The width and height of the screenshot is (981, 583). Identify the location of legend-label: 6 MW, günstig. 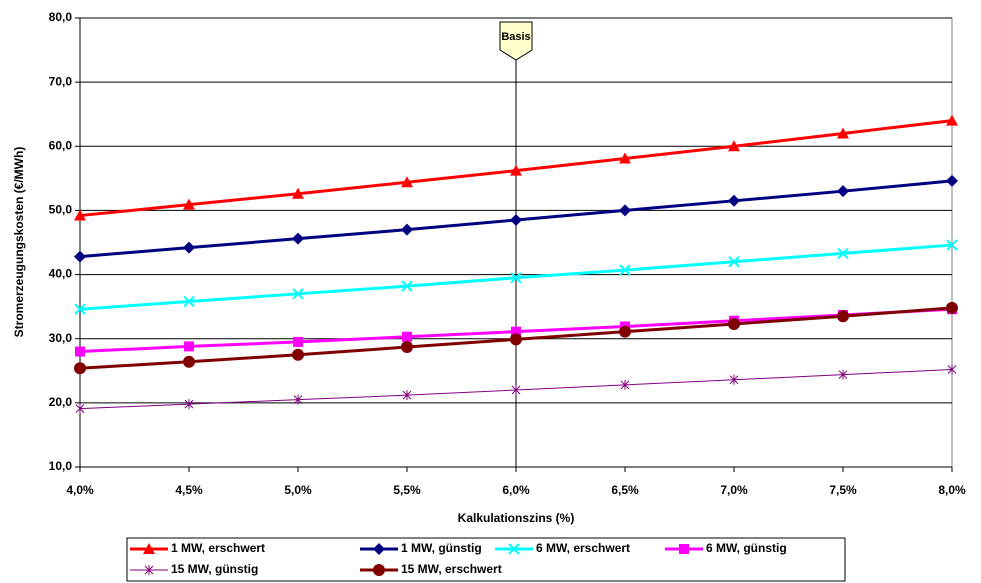
(746, 548).